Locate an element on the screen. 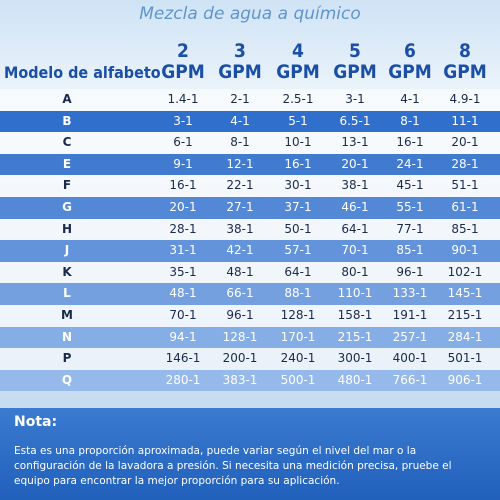 This screenshot has height=500, width=500. cell: 158-1 is located at coordinates (355, 315).